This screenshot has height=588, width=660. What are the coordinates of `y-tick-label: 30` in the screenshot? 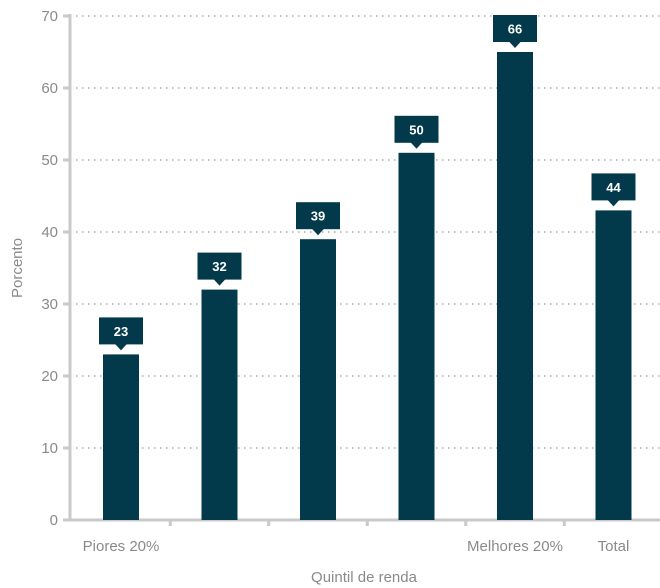 It's located at (49, 304).